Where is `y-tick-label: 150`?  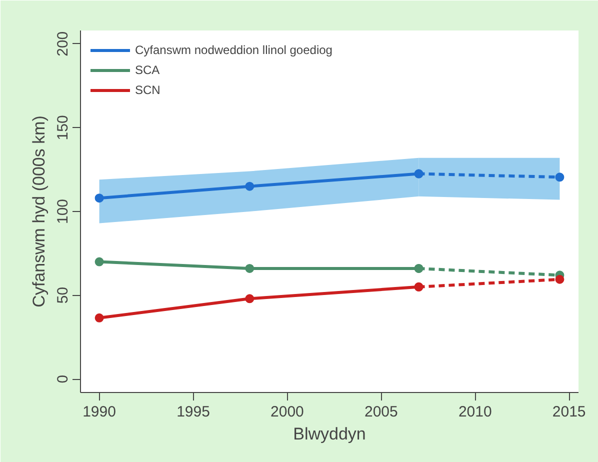 y-tick-label: 150 is located at coordinates (63, 127).